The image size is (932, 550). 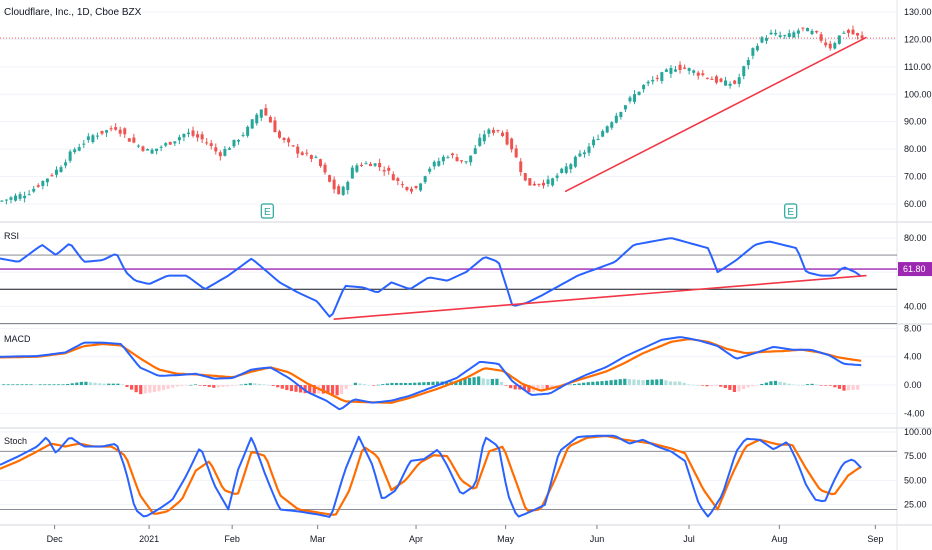 I want to click on macd-line, so click(x=431, y=373).